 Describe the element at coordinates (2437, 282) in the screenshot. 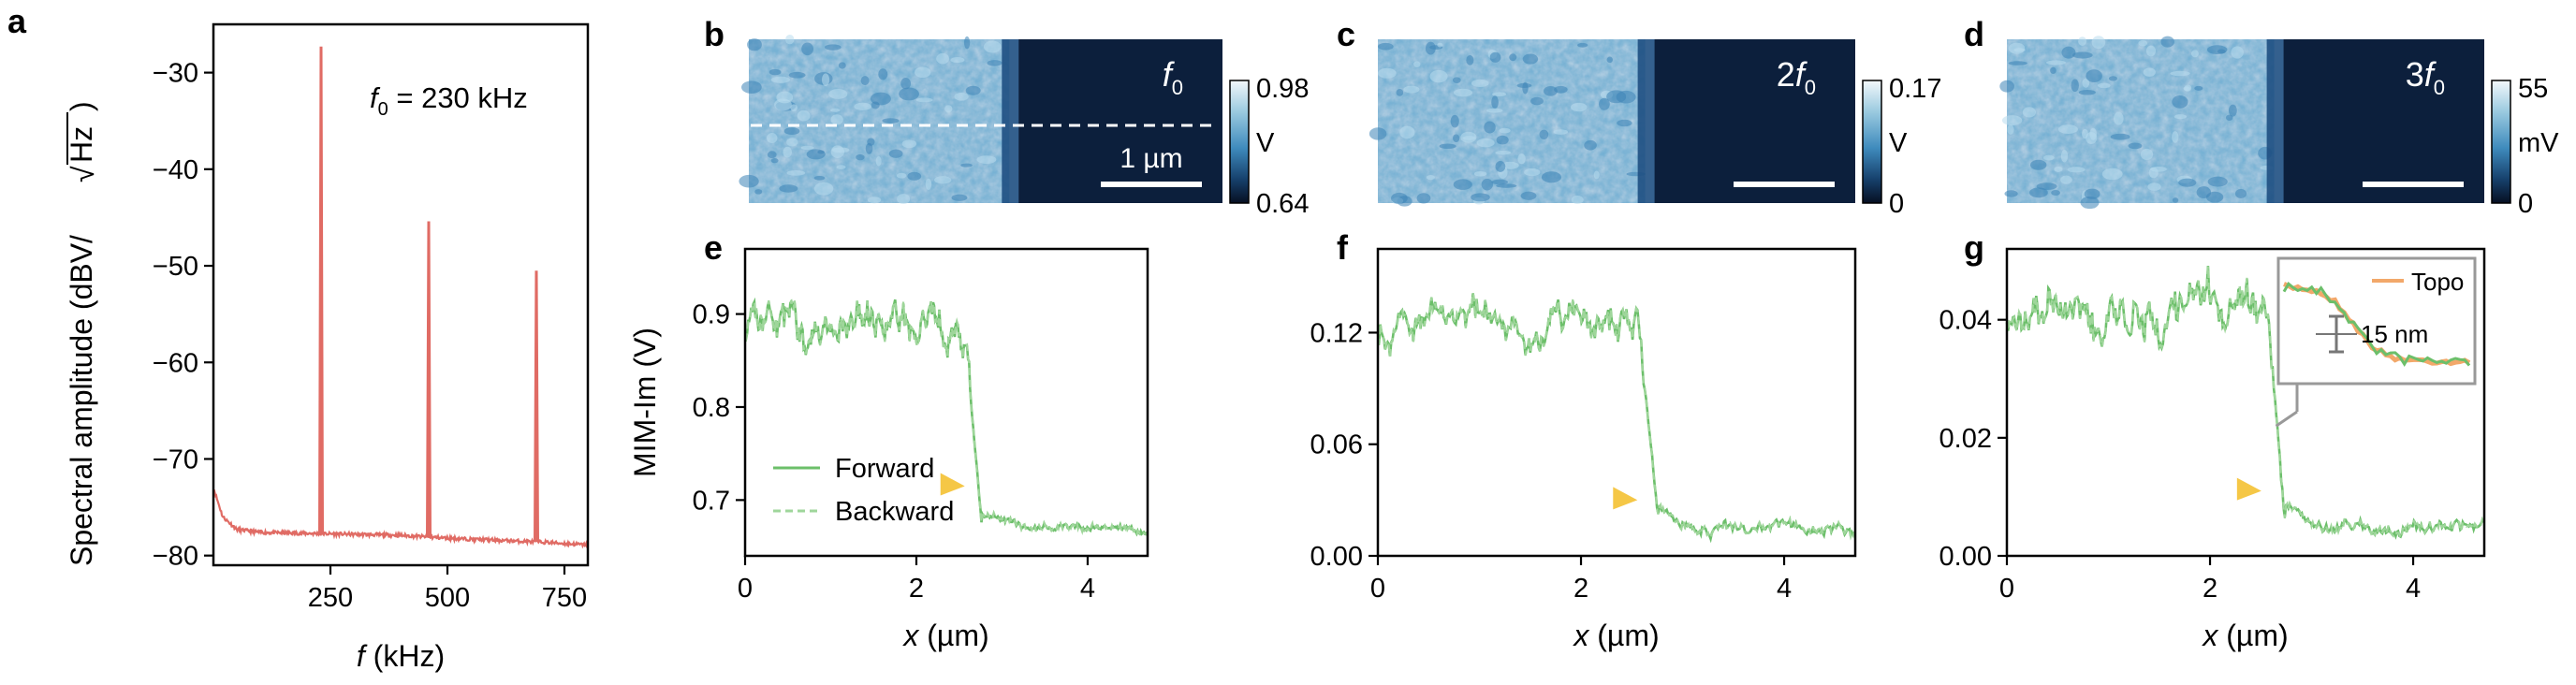

I see `inset-topo-label: Topo` at that location.